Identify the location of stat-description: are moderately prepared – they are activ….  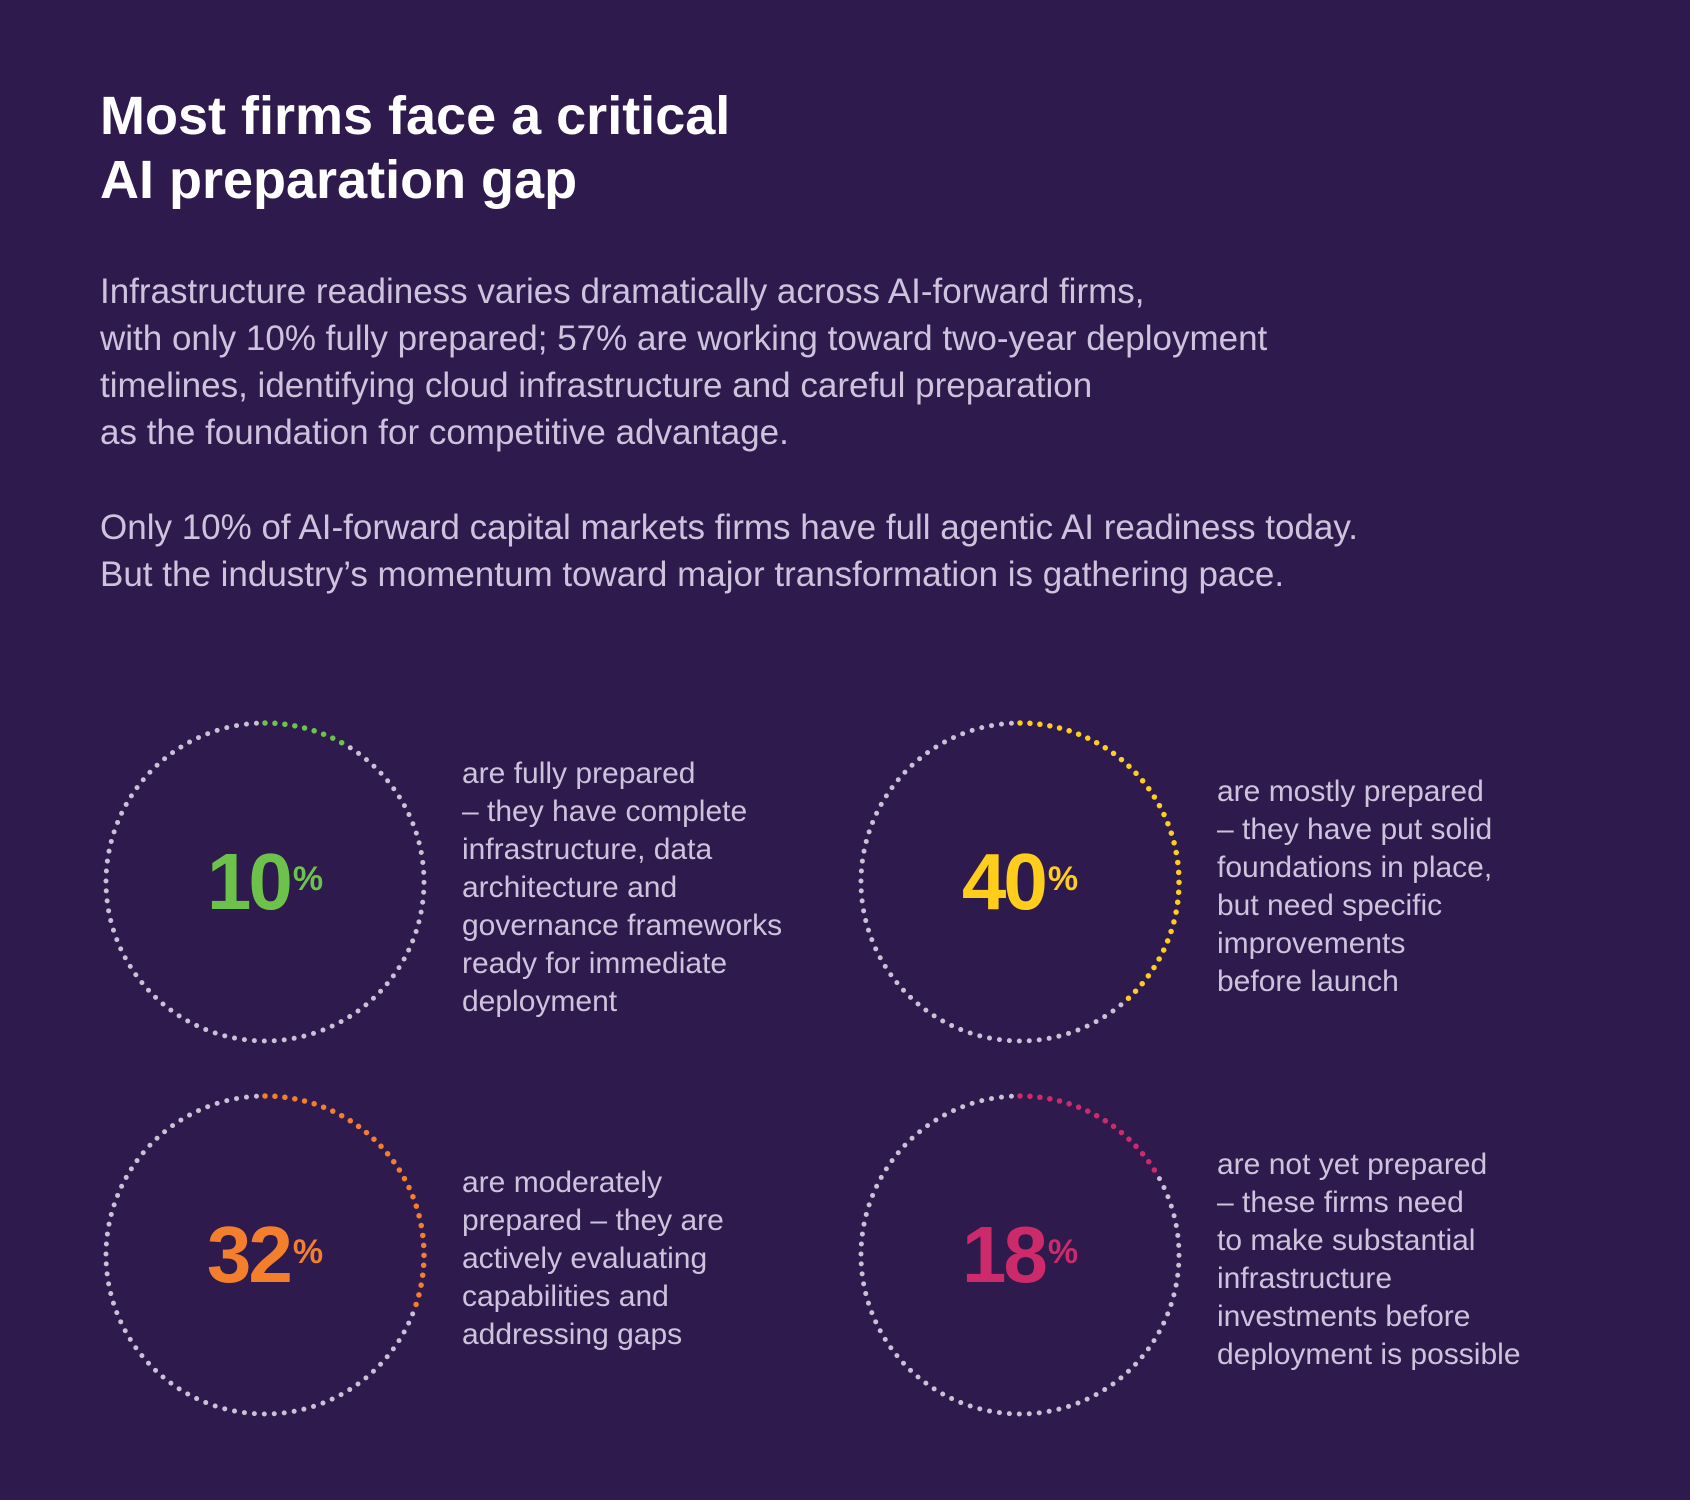
(657, 1259).